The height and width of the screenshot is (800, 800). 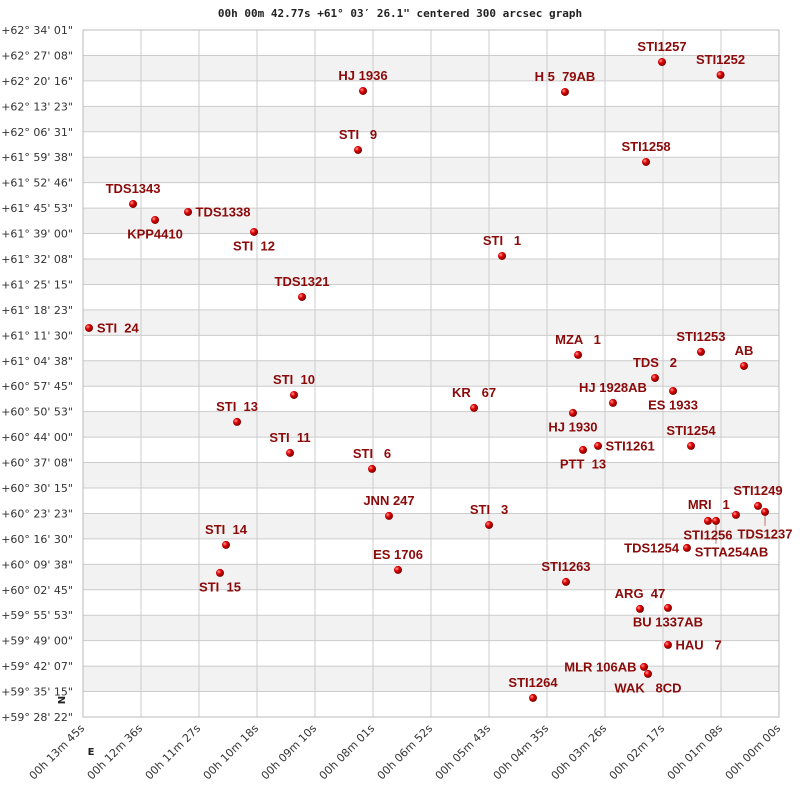 What do you see at coordinates (753, 752) in the screenshot?
I see `x-tick-label: 00h 00m 00s` at bounding box center [753, 752].